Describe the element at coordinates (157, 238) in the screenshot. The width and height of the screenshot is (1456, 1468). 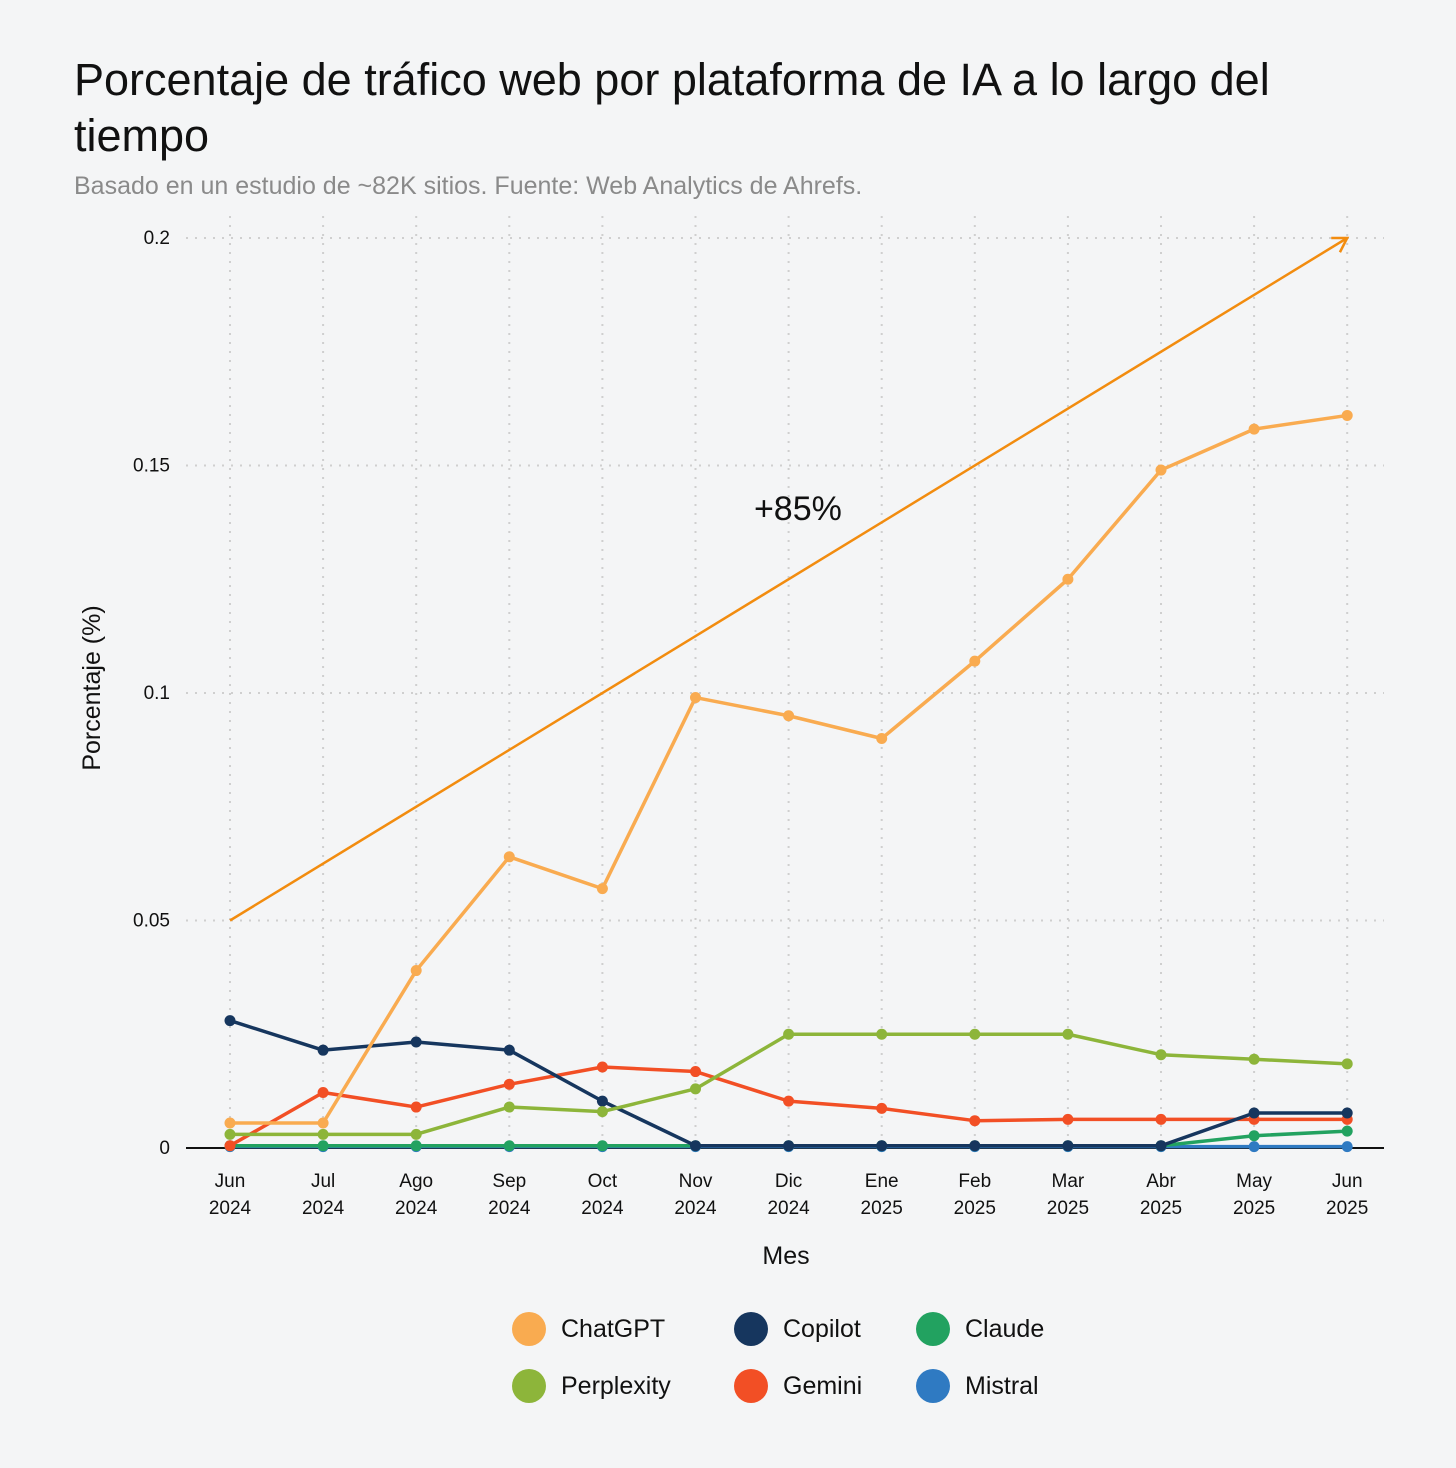
I see `y-tick-label: 0.2` at that location.